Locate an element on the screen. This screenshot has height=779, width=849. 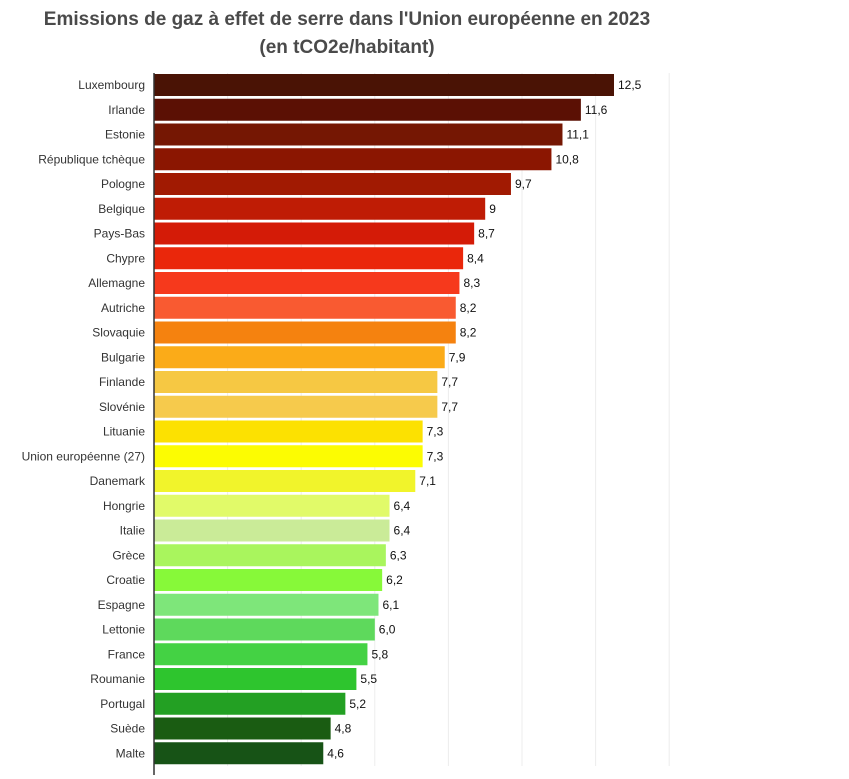
value-label: 8,4 is located at coordinates (475, 258).